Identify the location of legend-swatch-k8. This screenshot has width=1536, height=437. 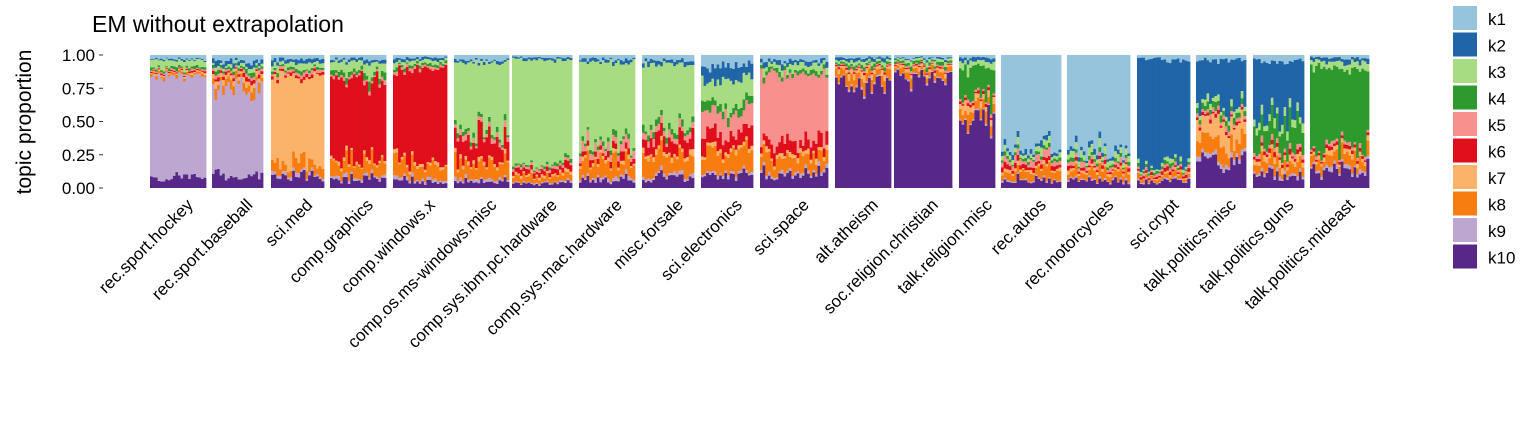
(1465, 203).